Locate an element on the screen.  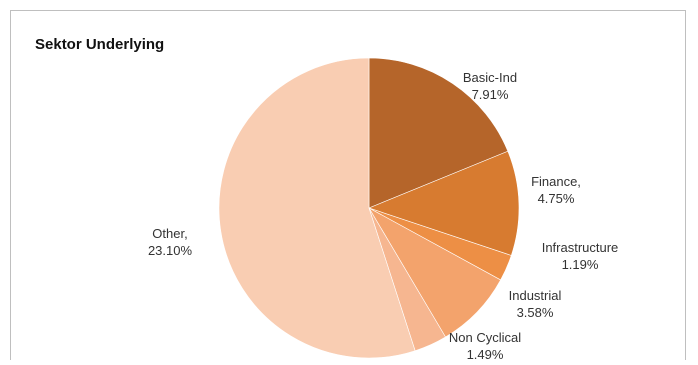
data-label-finance: Finance, 4.75% is located at coordinates (556, 190).